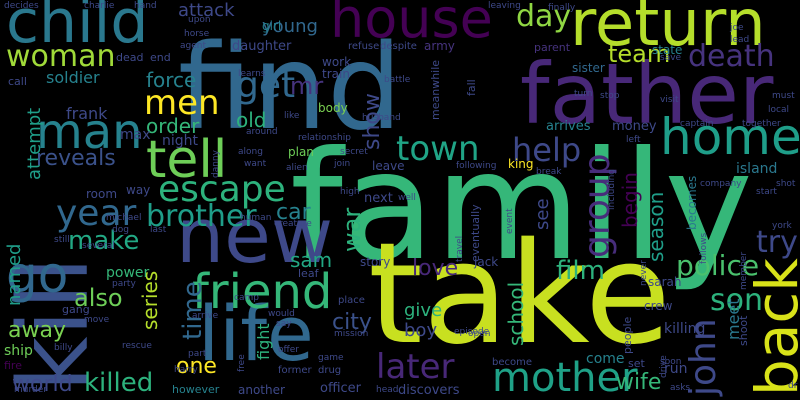  What do you see at coordinates (14, 274) in the screenshot?
I see `word-named: named` at bounding box center [14, 274].